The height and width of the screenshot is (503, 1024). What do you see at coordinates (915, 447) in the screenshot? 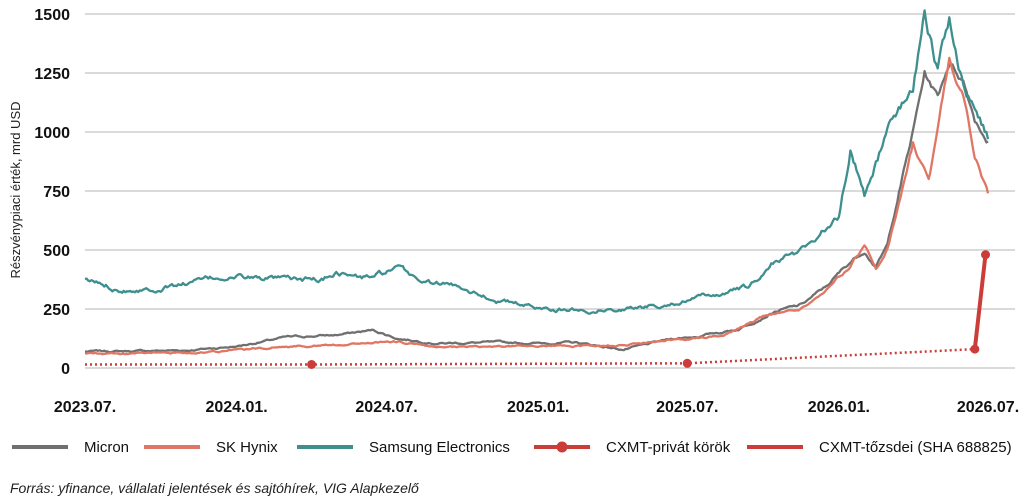
I see `legend-label-cxmt-listed: CXMT-tőzsdei (SHA 688825)` at bounding box center [915, 447].